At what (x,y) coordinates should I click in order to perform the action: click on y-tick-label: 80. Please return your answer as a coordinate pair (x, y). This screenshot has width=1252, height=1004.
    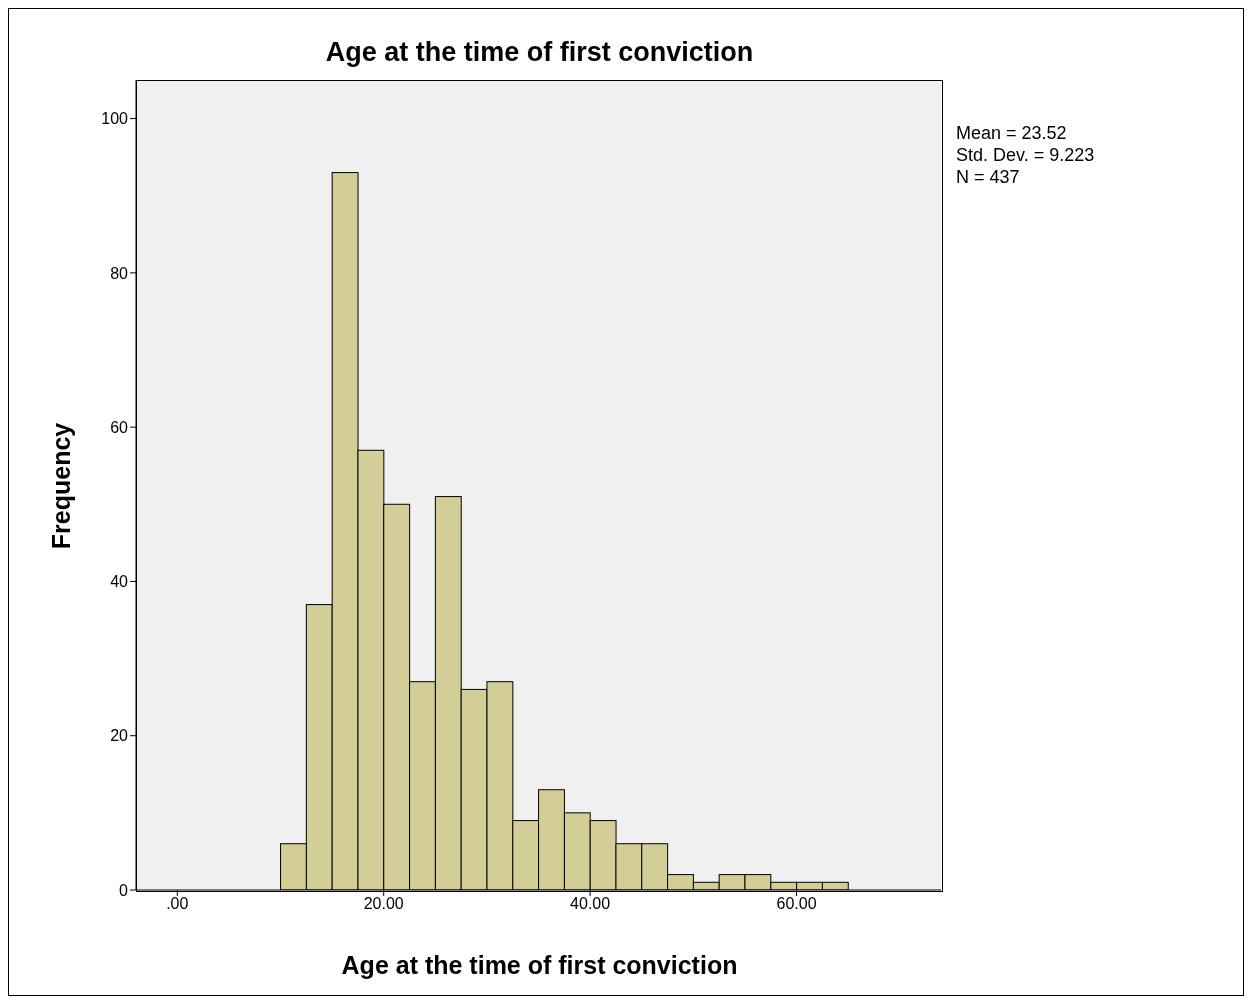
    Looking at the image, I should click on (119, 273).